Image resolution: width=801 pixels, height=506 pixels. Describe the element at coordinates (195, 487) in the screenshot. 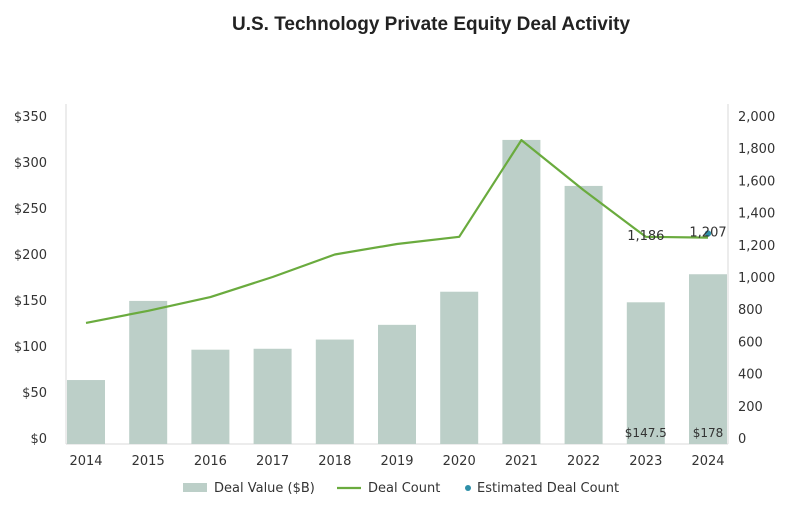

I see `legend-swatch-bar` at that location.